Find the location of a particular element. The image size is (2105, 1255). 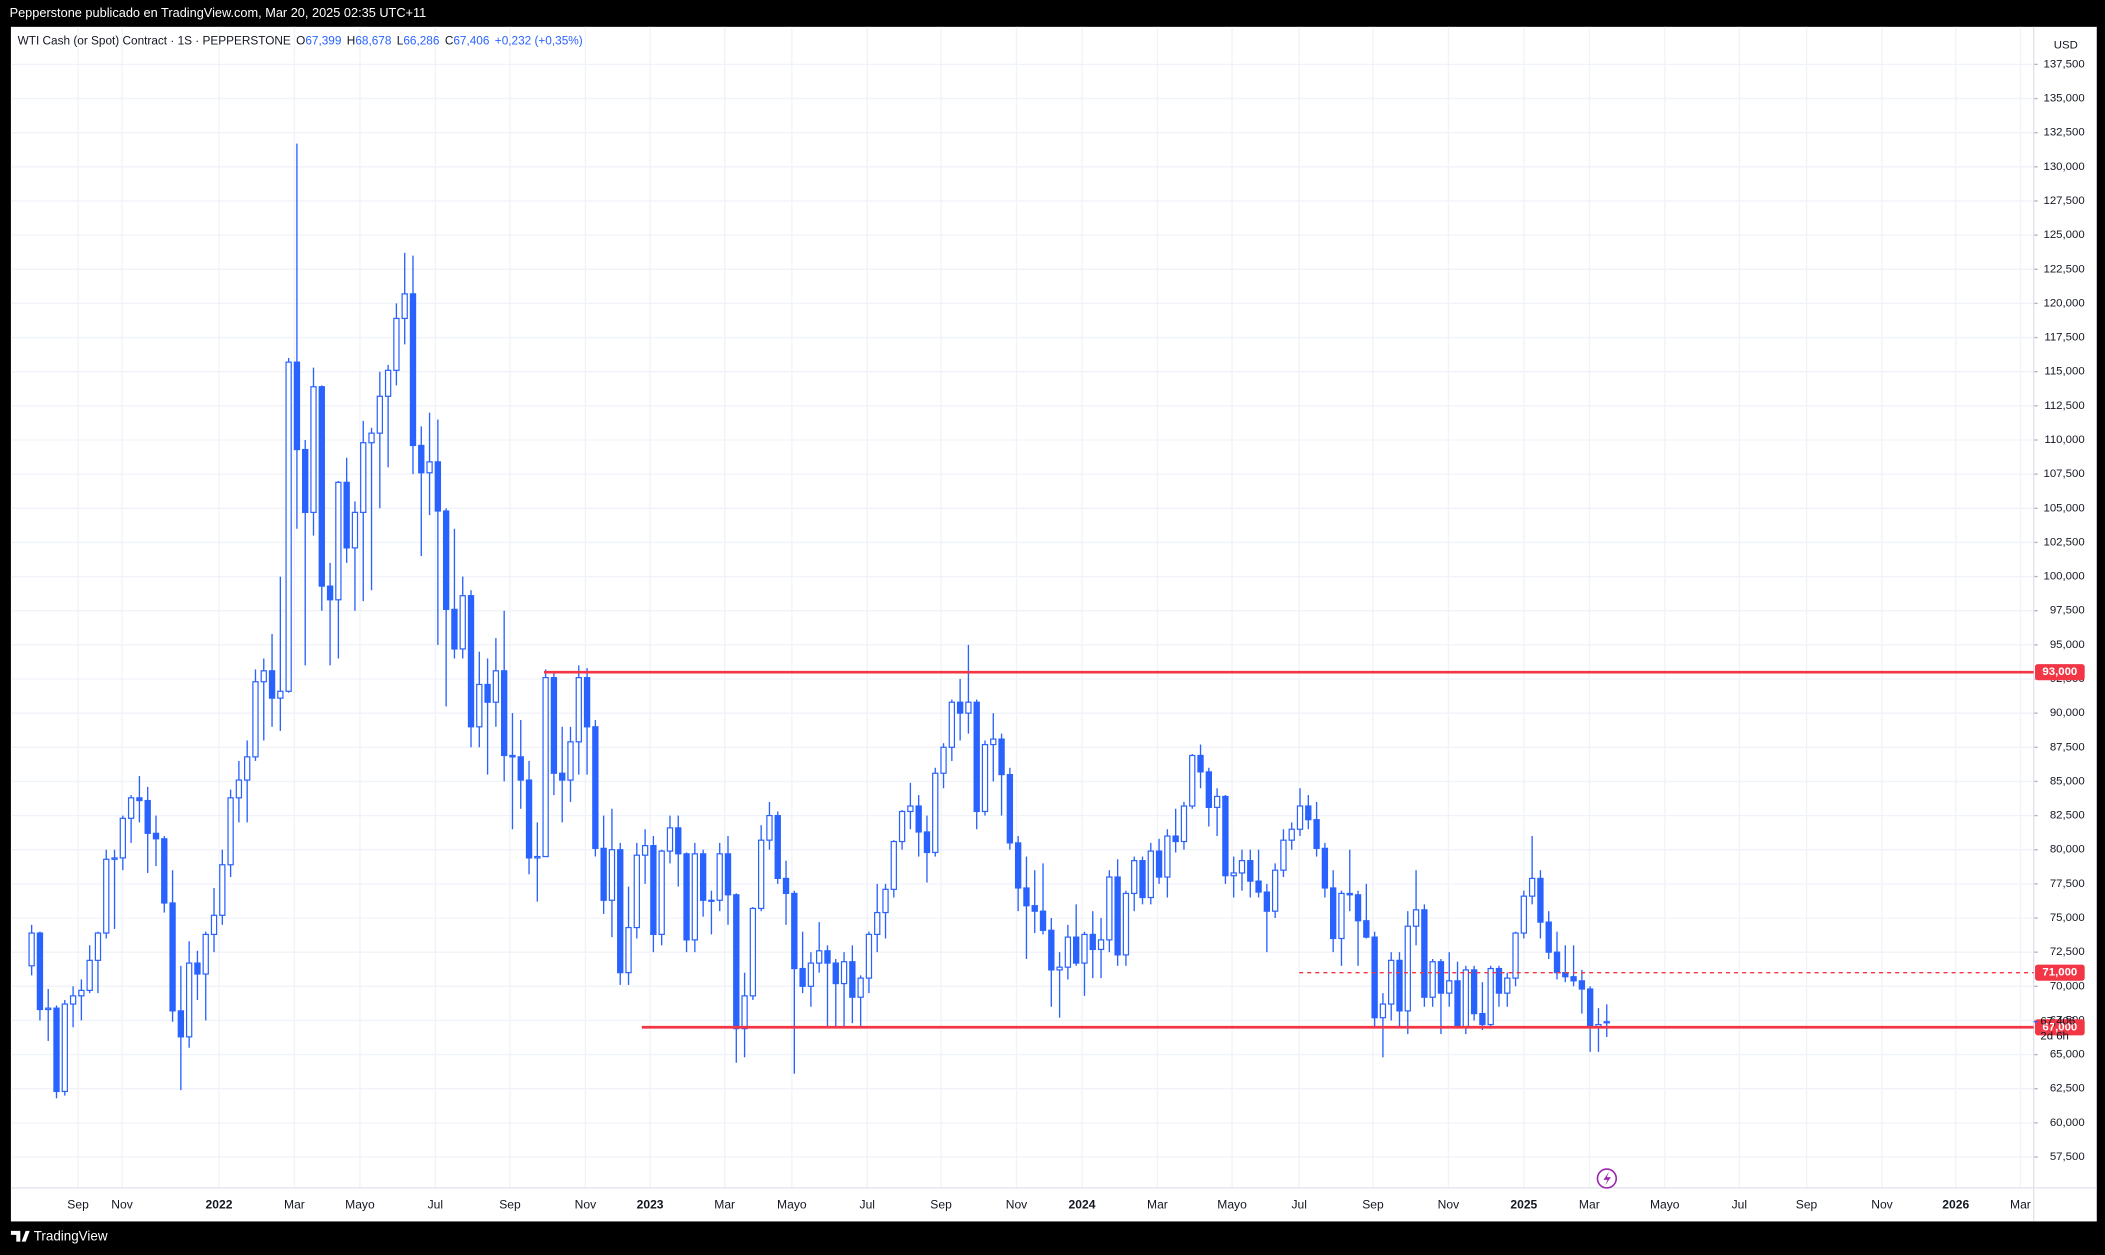

y-tick-label: 105,000 is located at coordinates (2063, 508).